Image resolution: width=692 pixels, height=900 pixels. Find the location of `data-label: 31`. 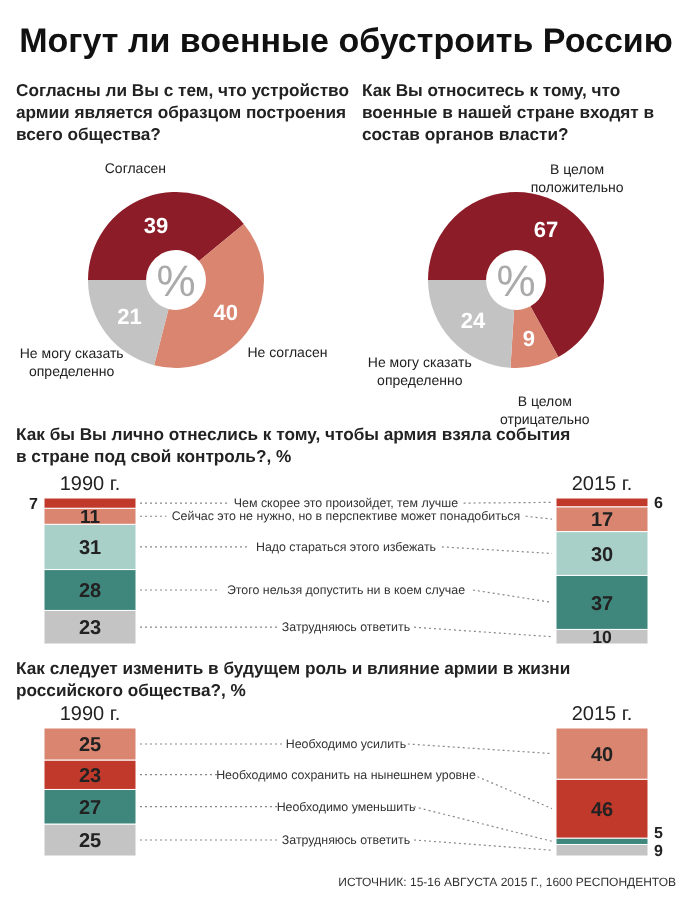

data-label: 31 is located at coordinates (90, 549).